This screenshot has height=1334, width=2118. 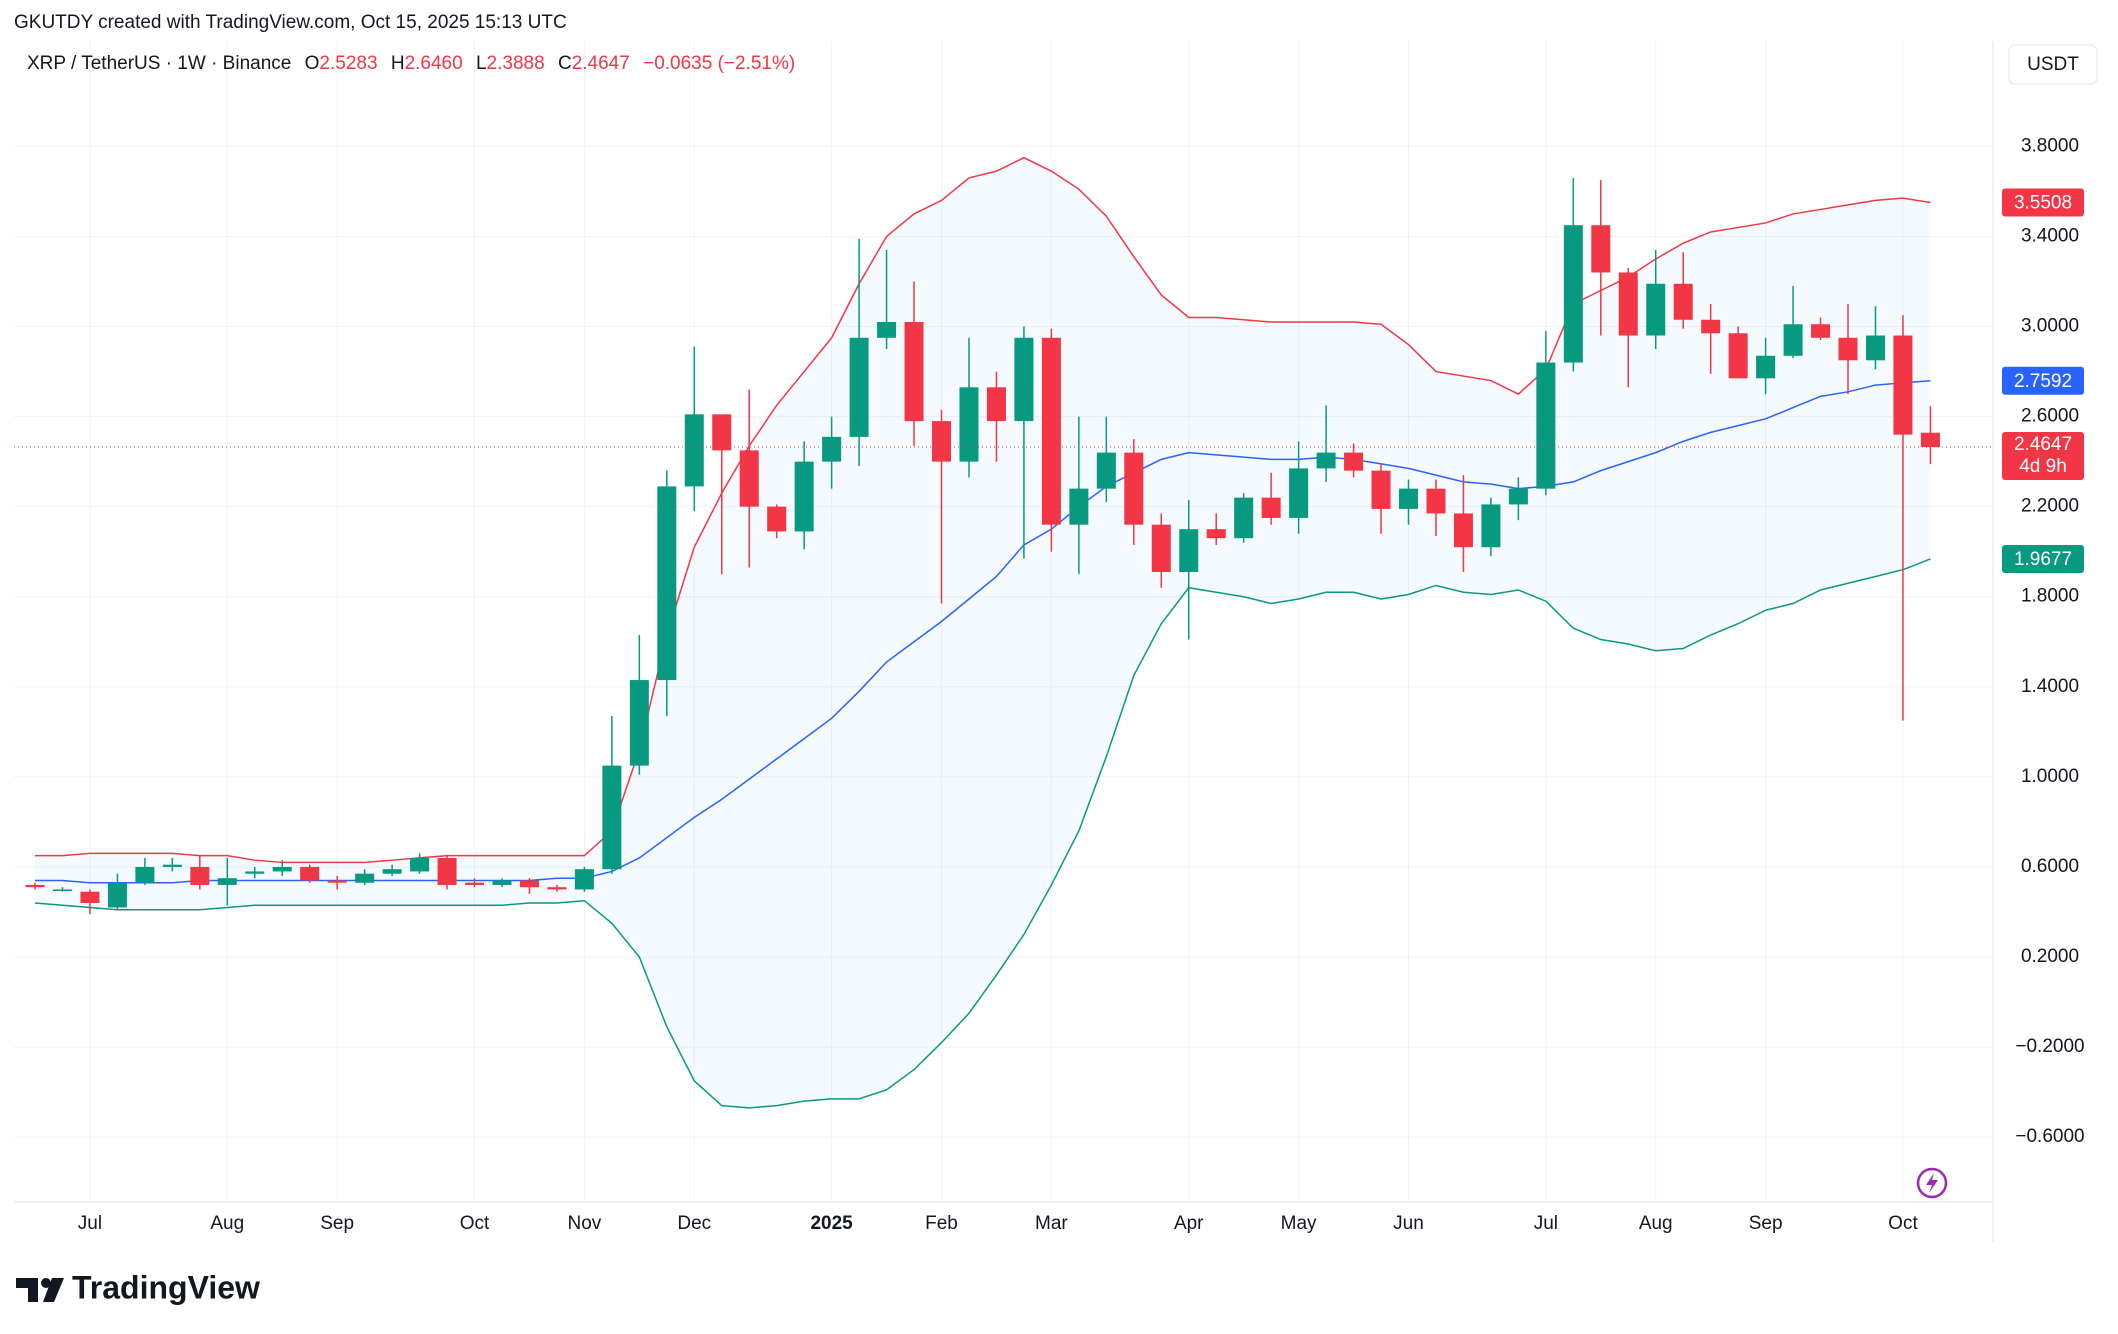 What do you see at coordinates (46, 1283) in the screenshot?
I see `logo-dot` at bounding box center [46, 1283].